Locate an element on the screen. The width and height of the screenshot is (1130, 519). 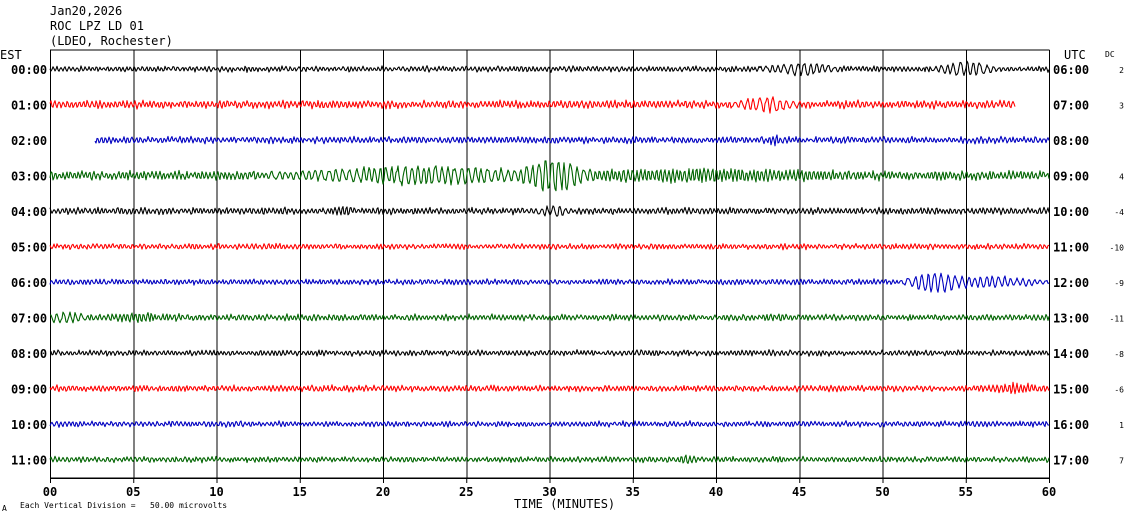
x-tick-label: 30 is located at coordinates (549, 492).